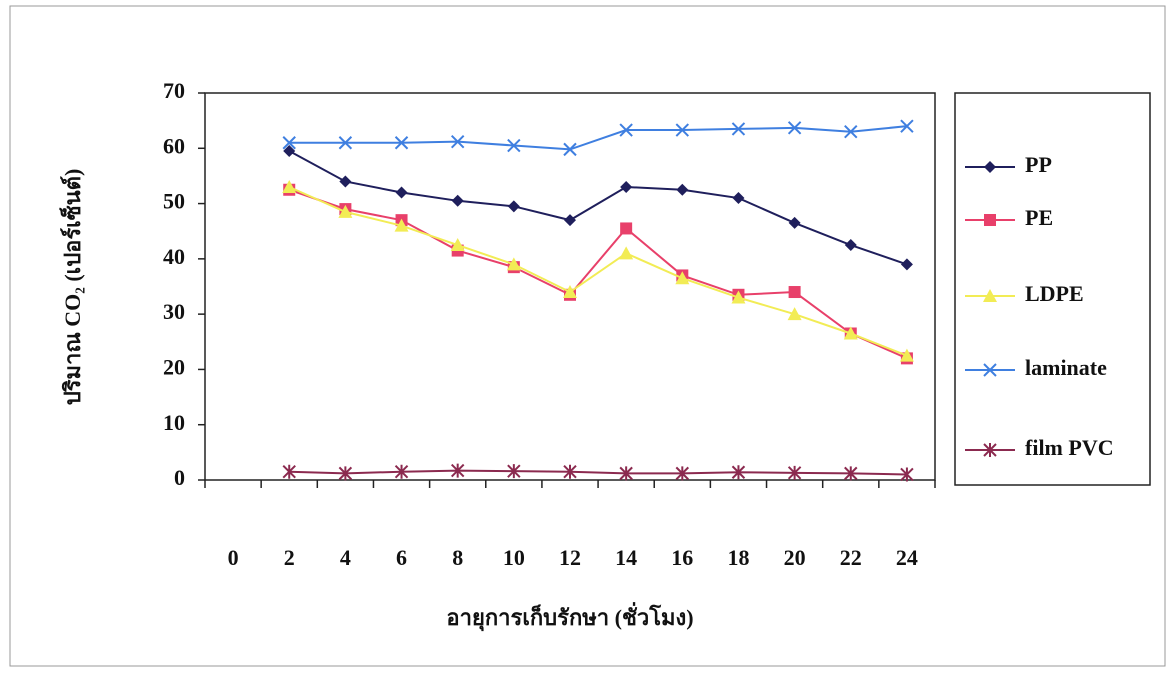  Describe the element at coordinates (174, 145) in the screenshot. I see `y-tick-label: 60` at that location.